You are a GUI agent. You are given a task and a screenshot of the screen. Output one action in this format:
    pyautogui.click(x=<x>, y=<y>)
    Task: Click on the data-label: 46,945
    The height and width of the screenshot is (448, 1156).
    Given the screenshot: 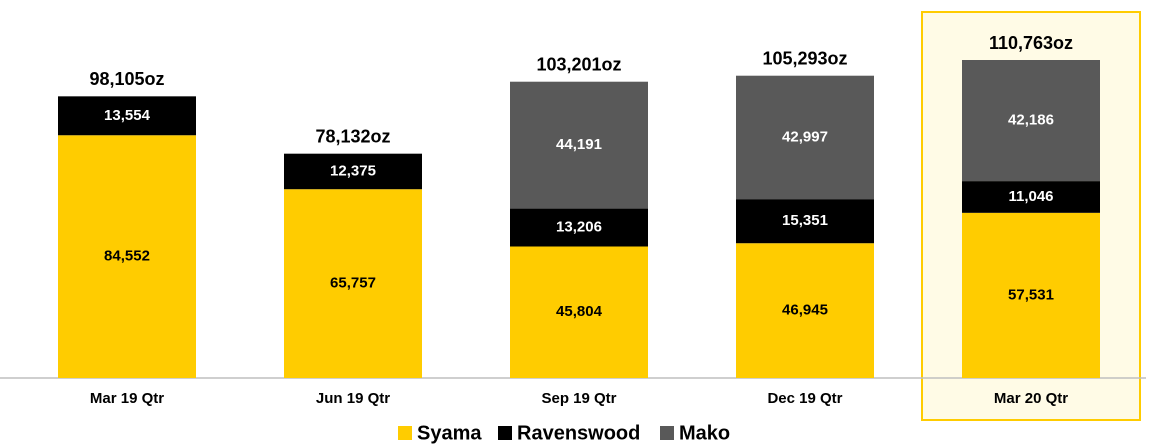 What is the action you would take?
    pyautogui.click(x=805, y=310)
    